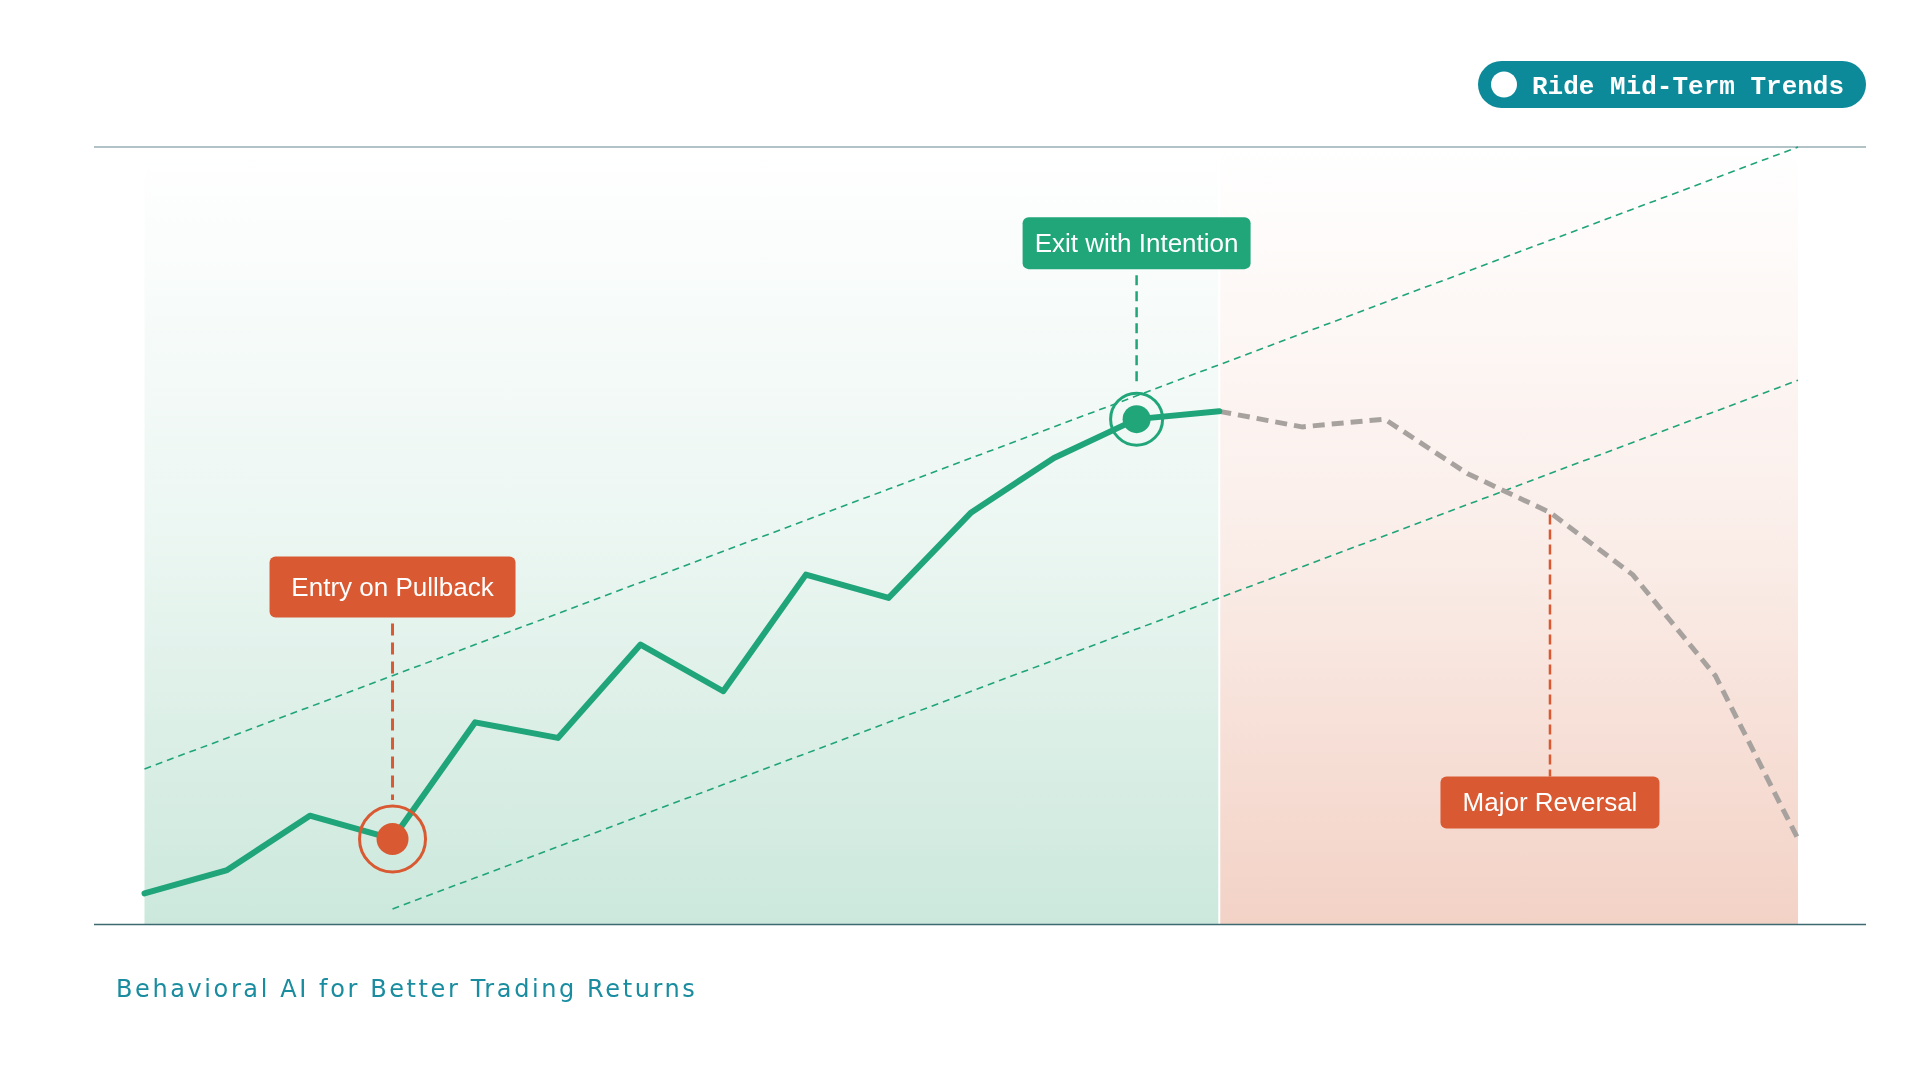 This screenshot has width=1920, height=1080. I want to click on callout-box: Major Reversal, so click(1550, 802).